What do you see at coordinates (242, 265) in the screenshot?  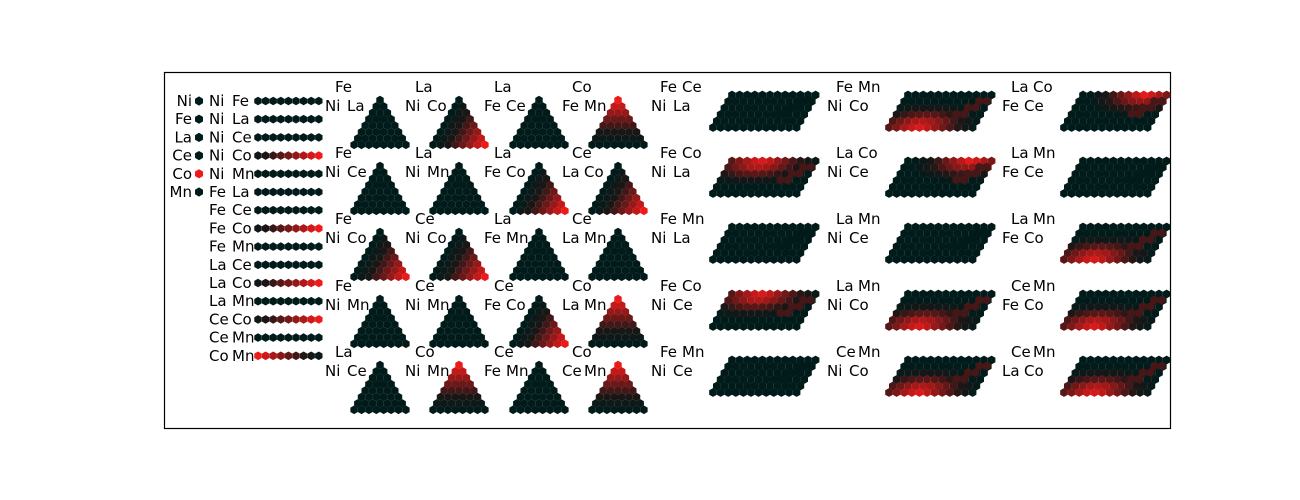 I see `pair-label-b: Ce` at bounding box center [242, 265].